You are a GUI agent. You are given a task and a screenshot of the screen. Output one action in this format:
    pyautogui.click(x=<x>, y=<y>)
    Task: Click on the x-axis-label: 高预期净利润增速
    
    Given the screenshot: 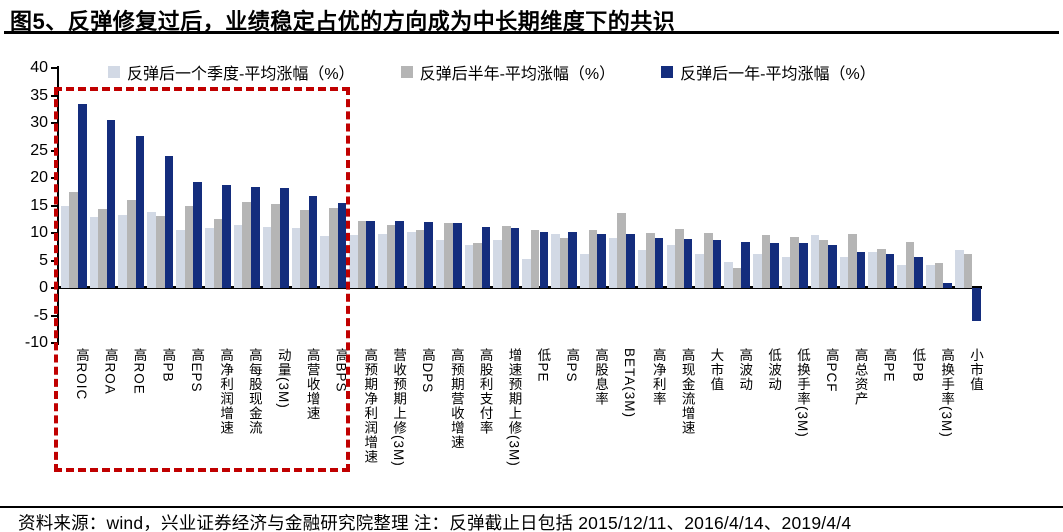 What is the action you would take?
    pyautogui.click(x=370, y=406)
    